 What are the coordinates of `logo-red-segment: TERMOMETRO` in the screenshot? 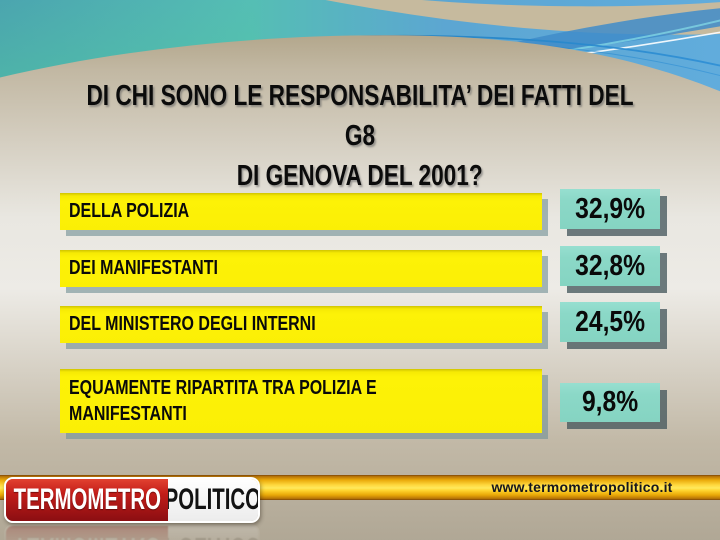 It's located at (87, 500).